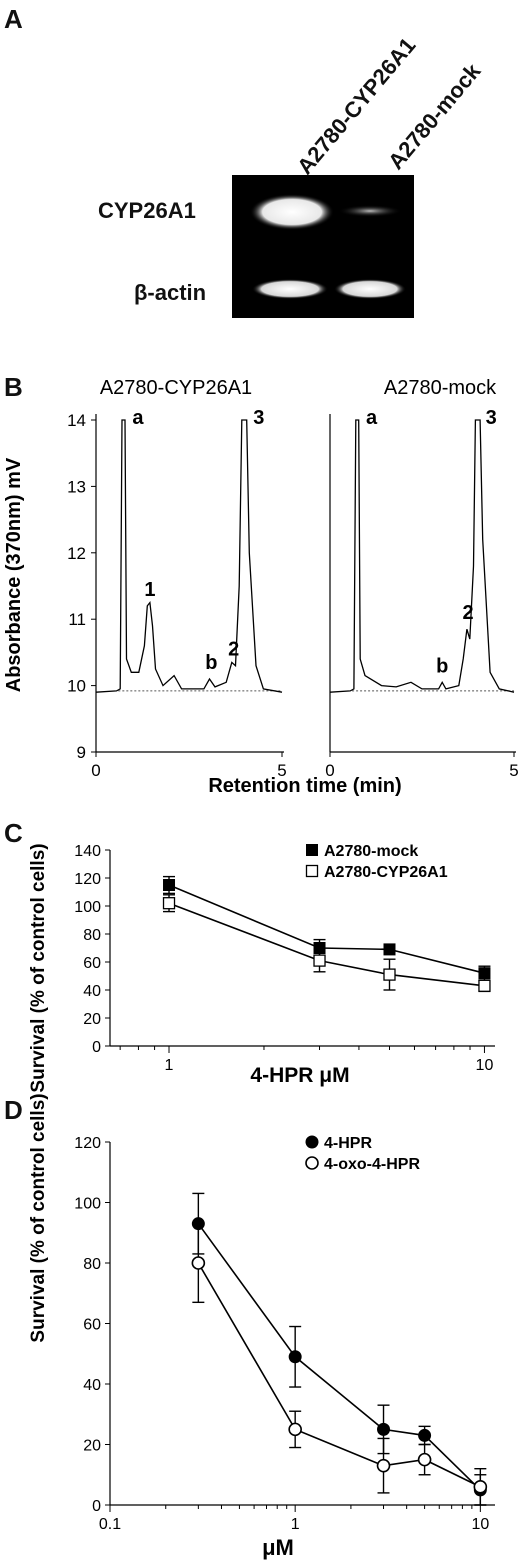 The image size is (520, 1568). What do you see at coordinates (147, 210) in the screenshot?
I see `row-label-cyp26a1: CYP26A1` at bounding box center [147, 210].